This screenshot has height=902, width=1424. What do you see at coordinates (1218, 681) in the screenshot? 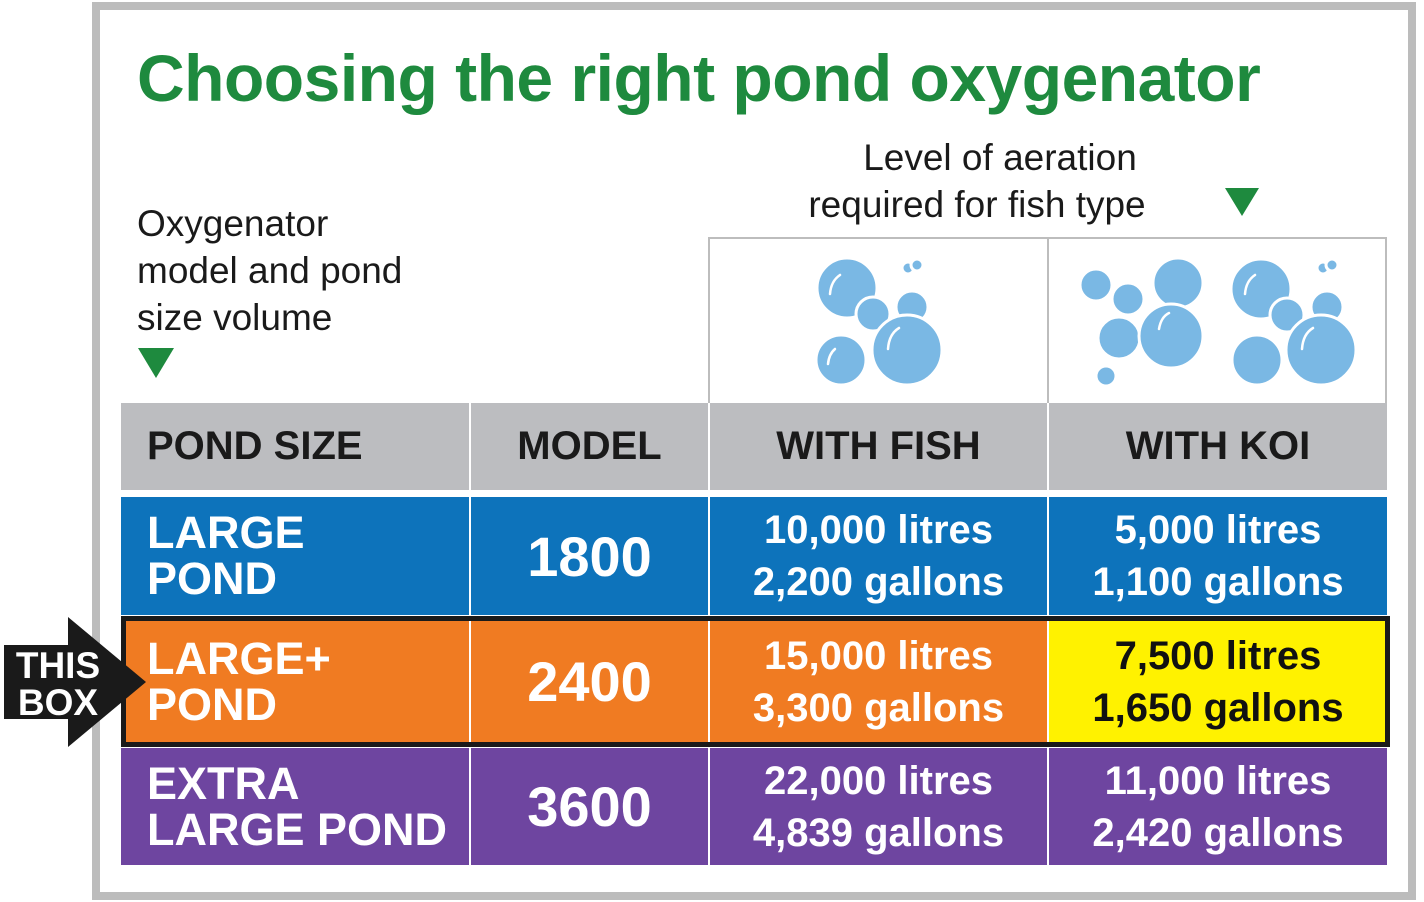
I see `with-koi-capacity-highlighted: 7,500 litres 1,650 gallons` at bounding box center [1218, 681].